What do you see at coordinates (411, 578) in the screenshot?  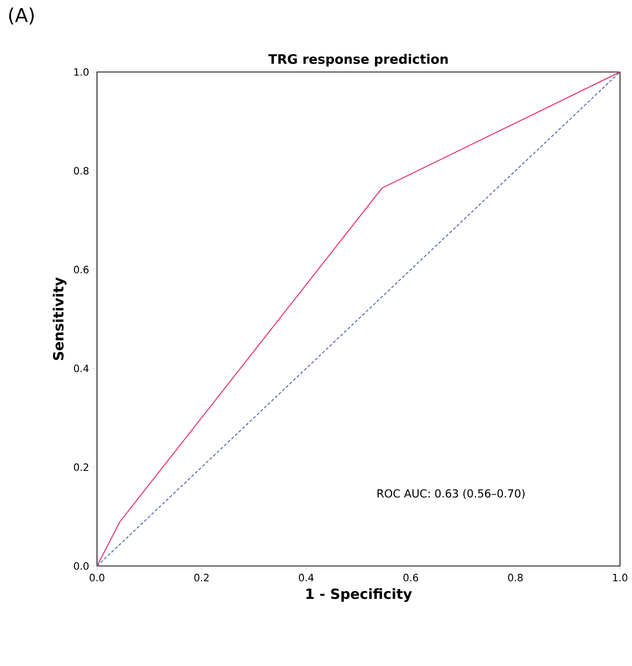 I see `x-tick-label: 0.6` at bounding box center [411, 578].